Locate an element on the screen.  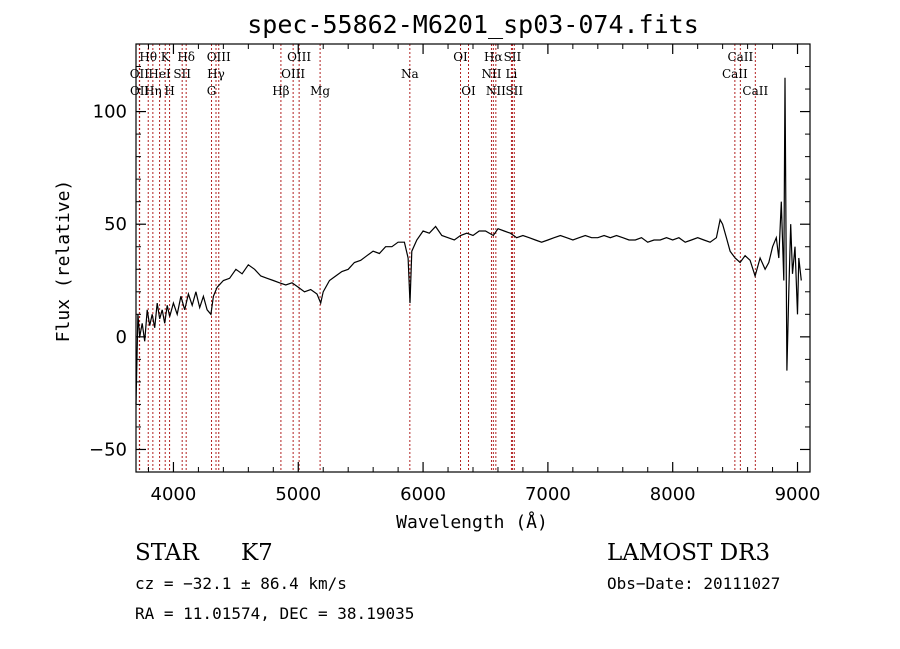
line-label: Hη is located at coordinates (153, 91).